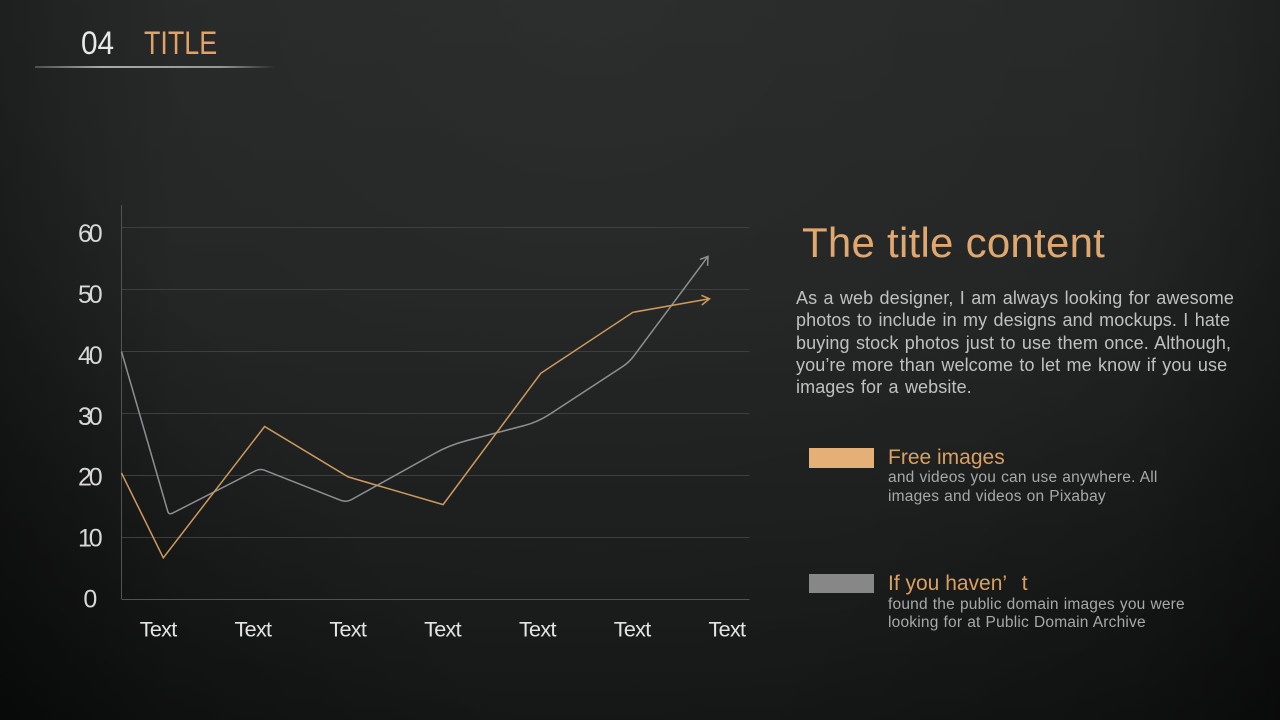  I want to click on svg-text: 20, so click(90, 478).